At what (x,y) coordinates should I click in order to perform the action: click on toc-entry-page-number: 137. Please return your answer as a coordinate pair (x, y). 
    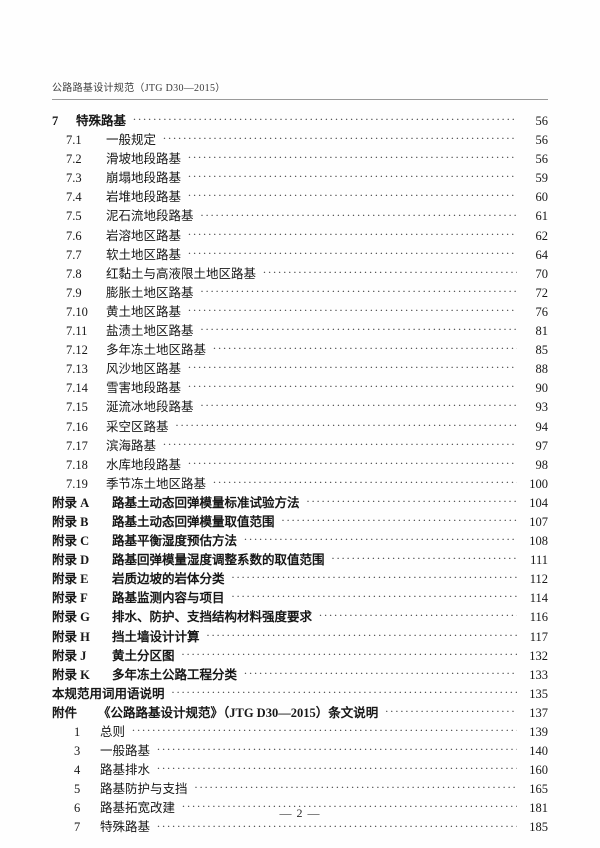
    Looking at the image, I should click on (538, 712).